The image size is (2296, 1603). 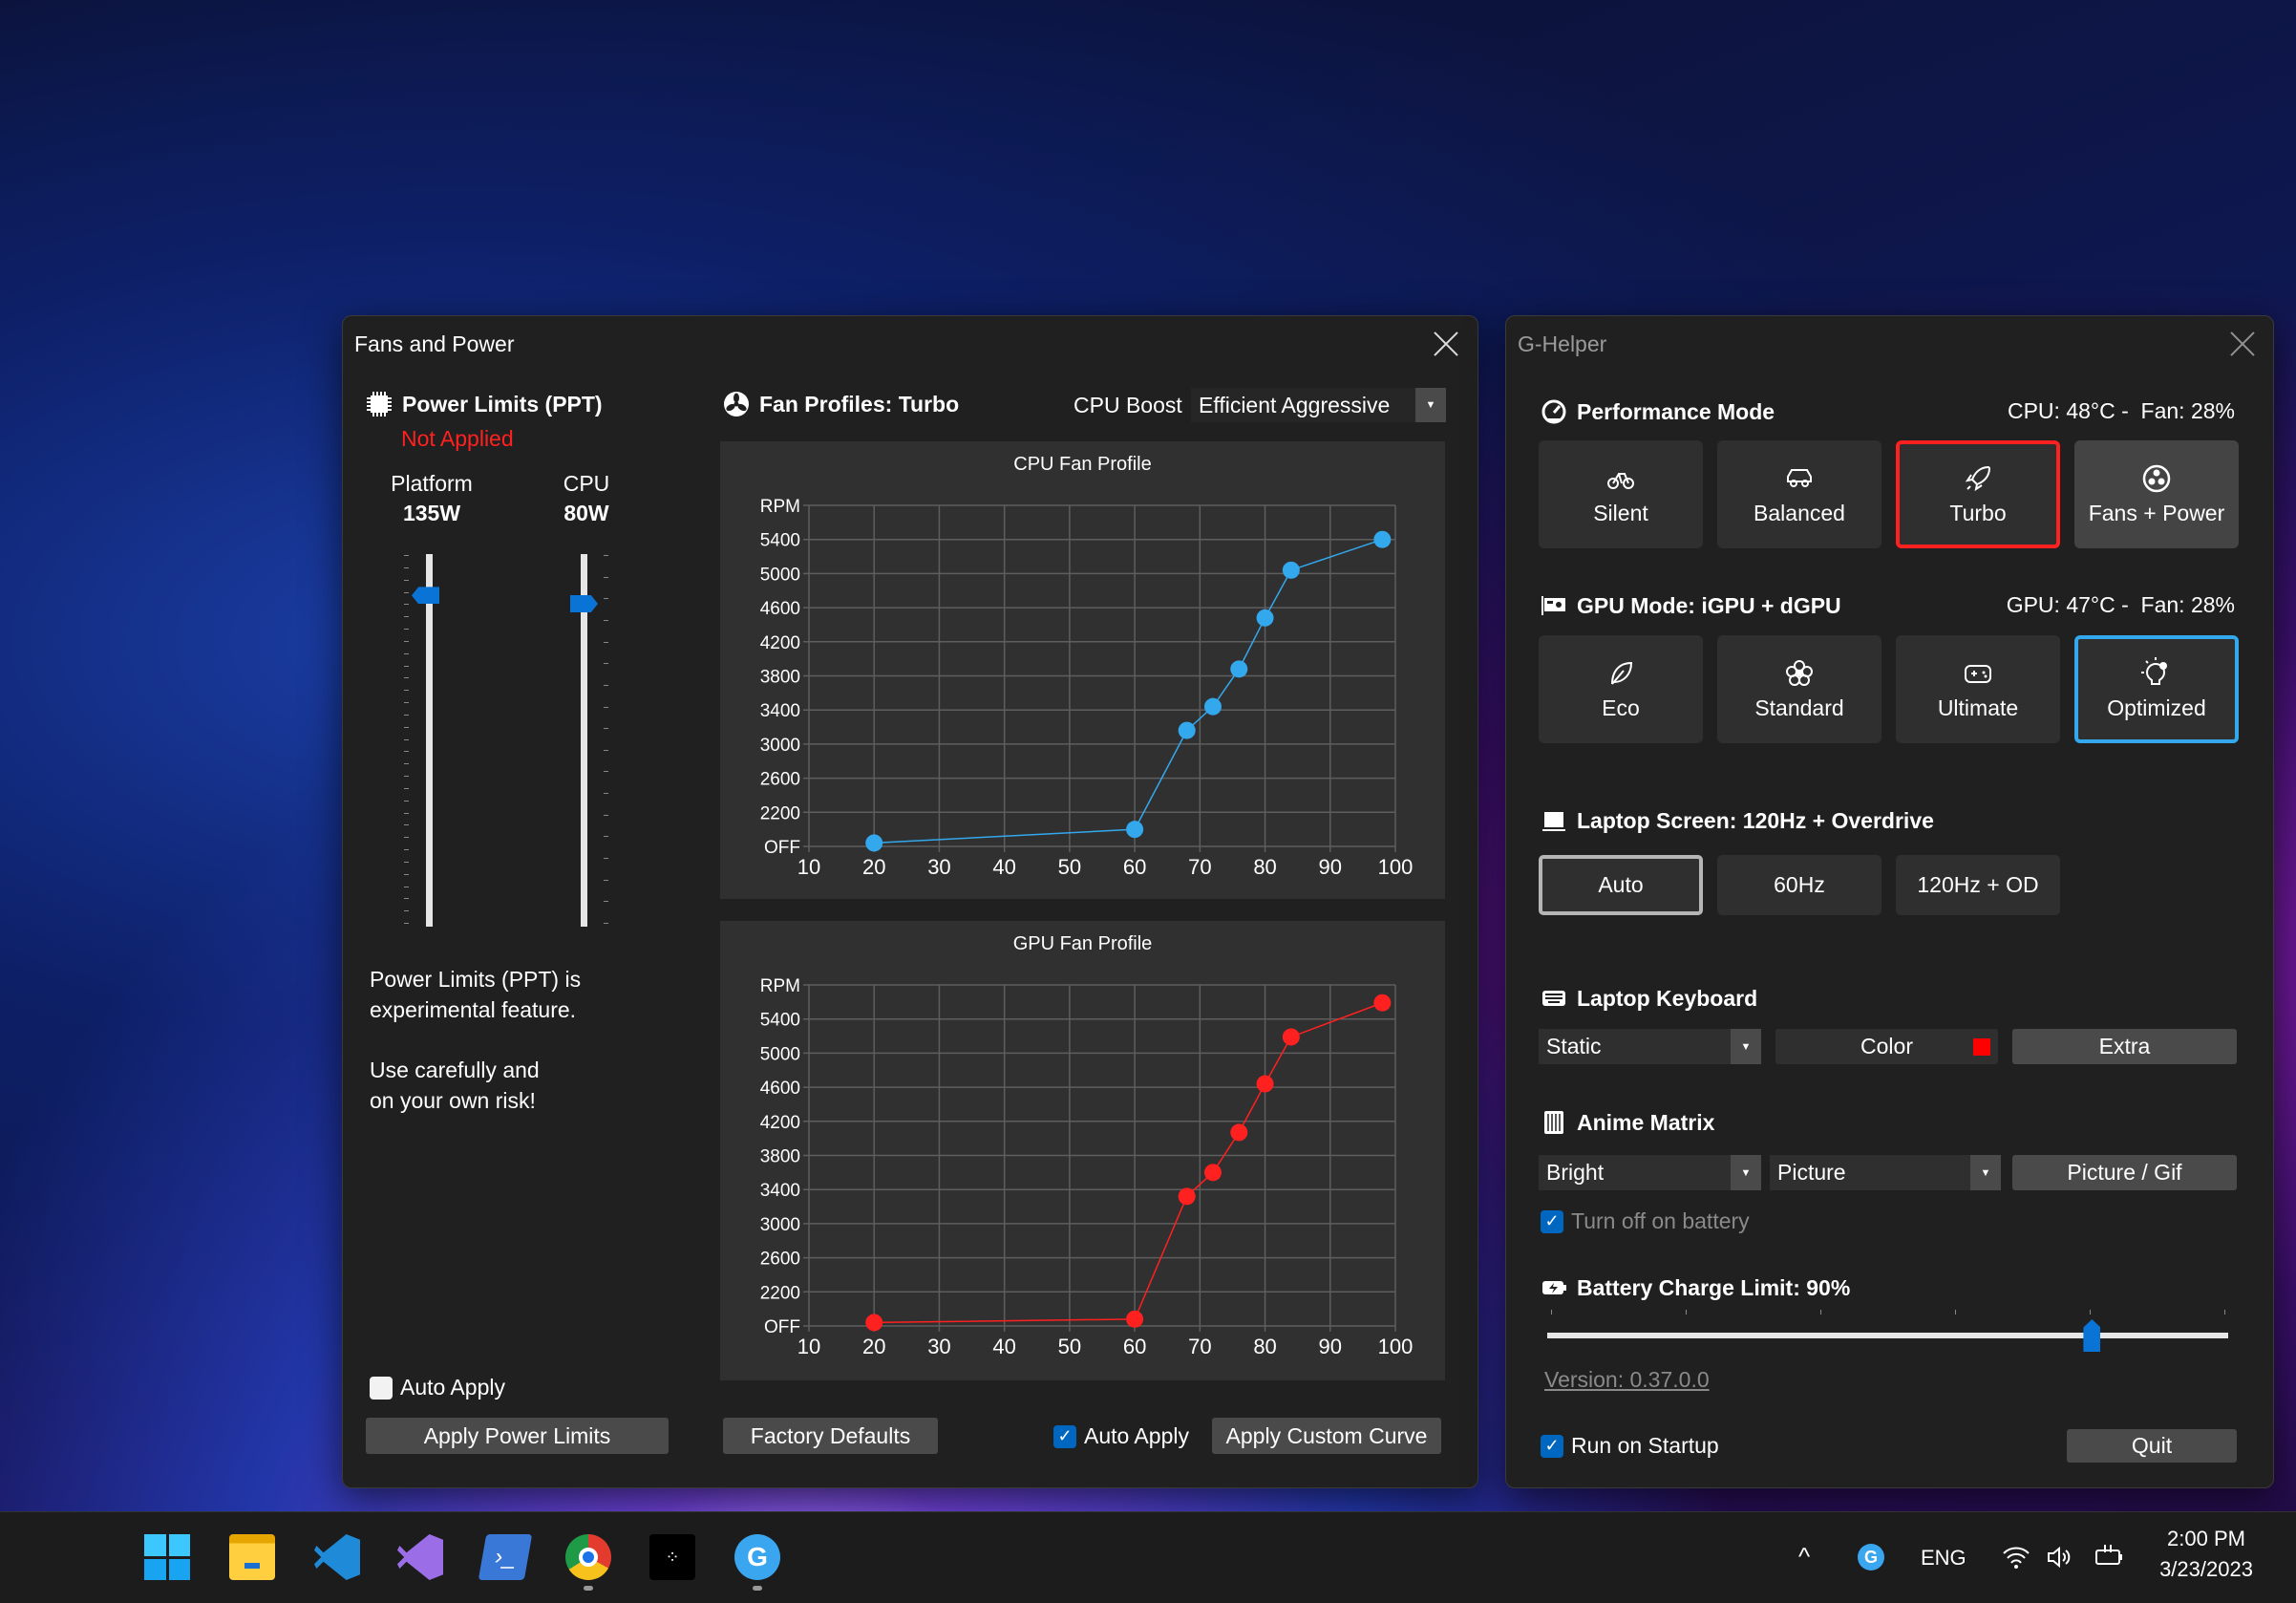 I want to click on taskbar, so click(x=1148, y=1557).